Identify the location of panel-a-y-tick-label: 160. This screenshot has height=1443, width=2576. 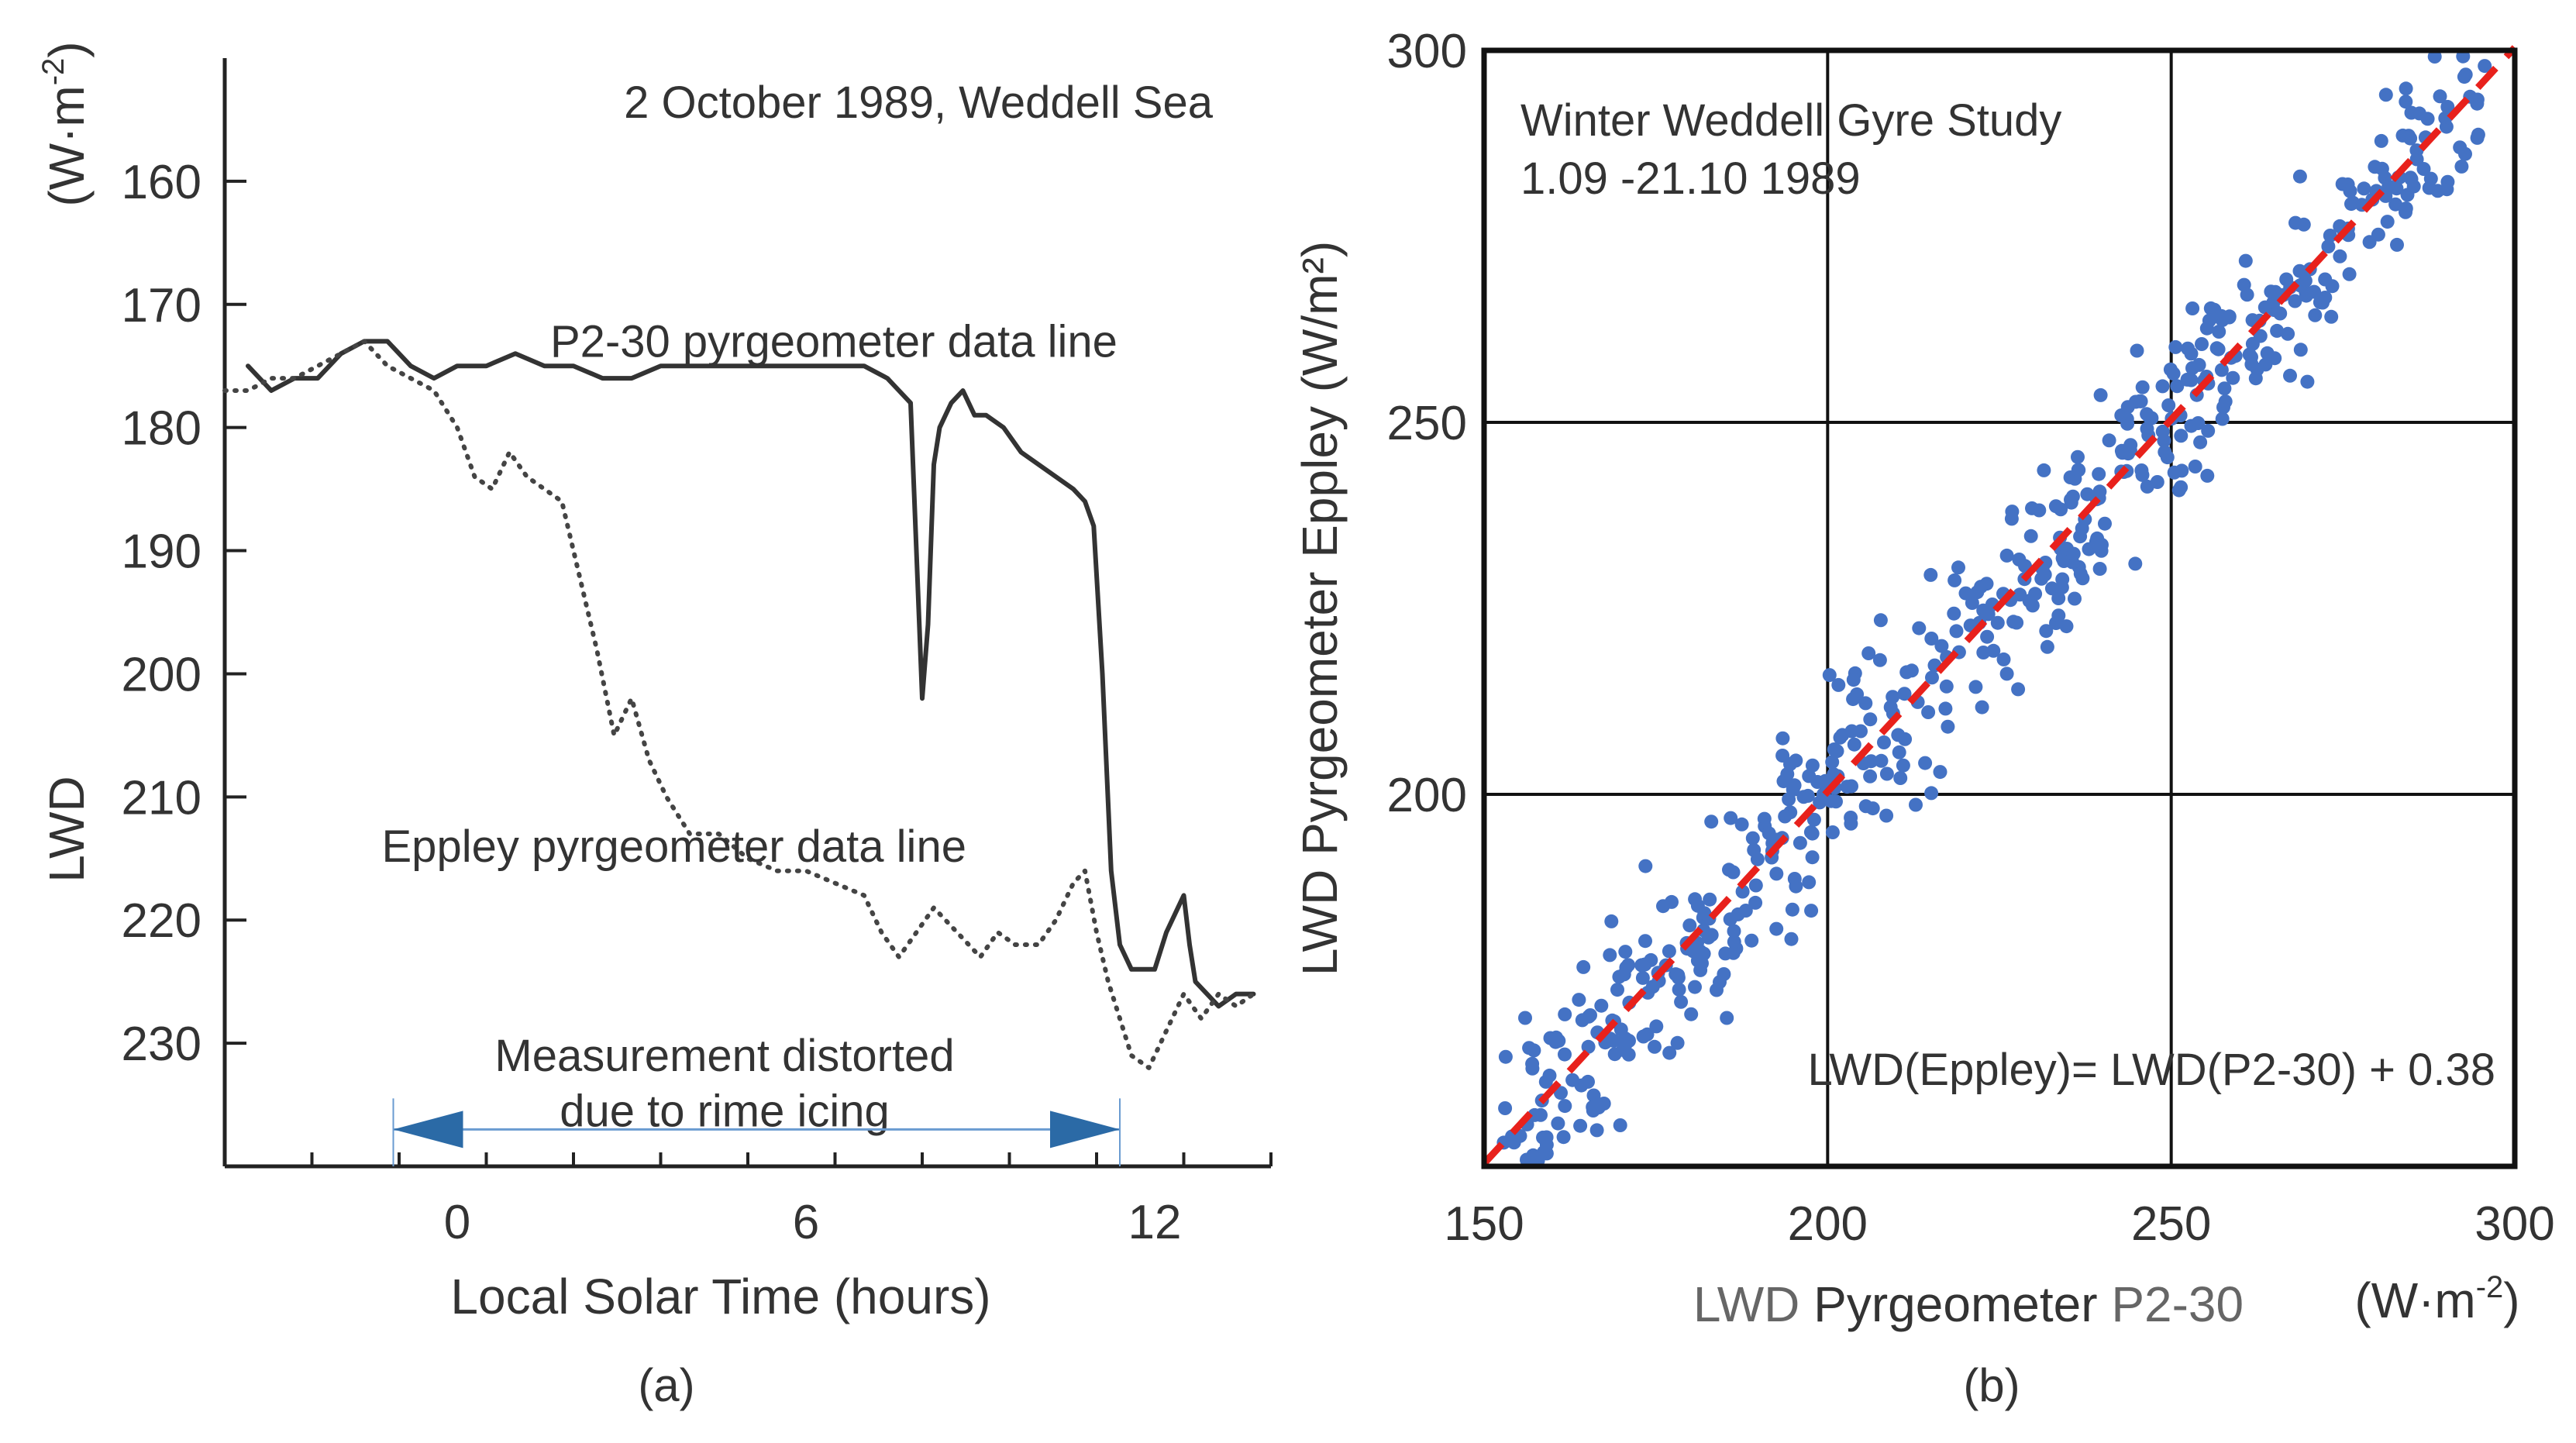
(161, 183).